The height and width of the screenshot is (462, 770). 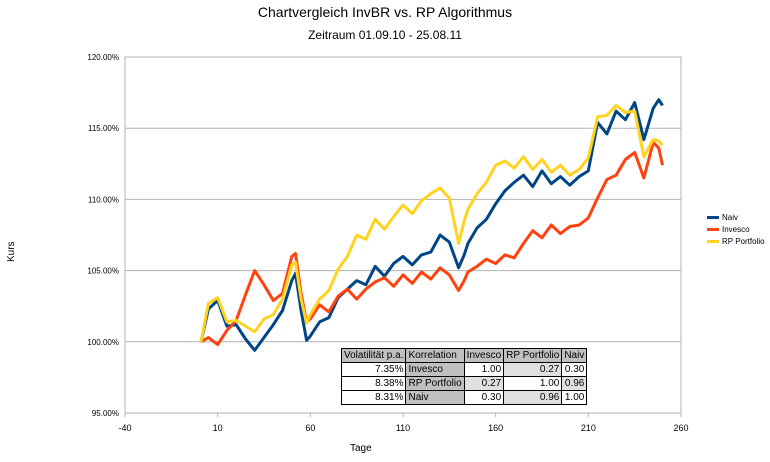 What do you see at coordinates (373, 355) in the screenshot?
I see `stats-header-volatility: Volatilität p.a.` at bounding box center [373, 355].